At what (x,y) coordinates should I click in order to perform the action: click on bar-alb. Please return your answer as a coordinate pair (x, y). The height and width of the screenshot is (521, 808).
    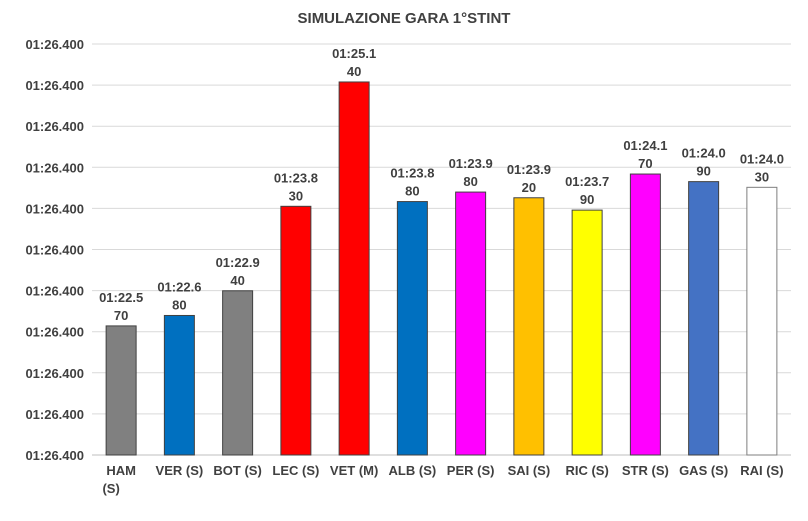
    Looking at the image, I should click on (412, 328).